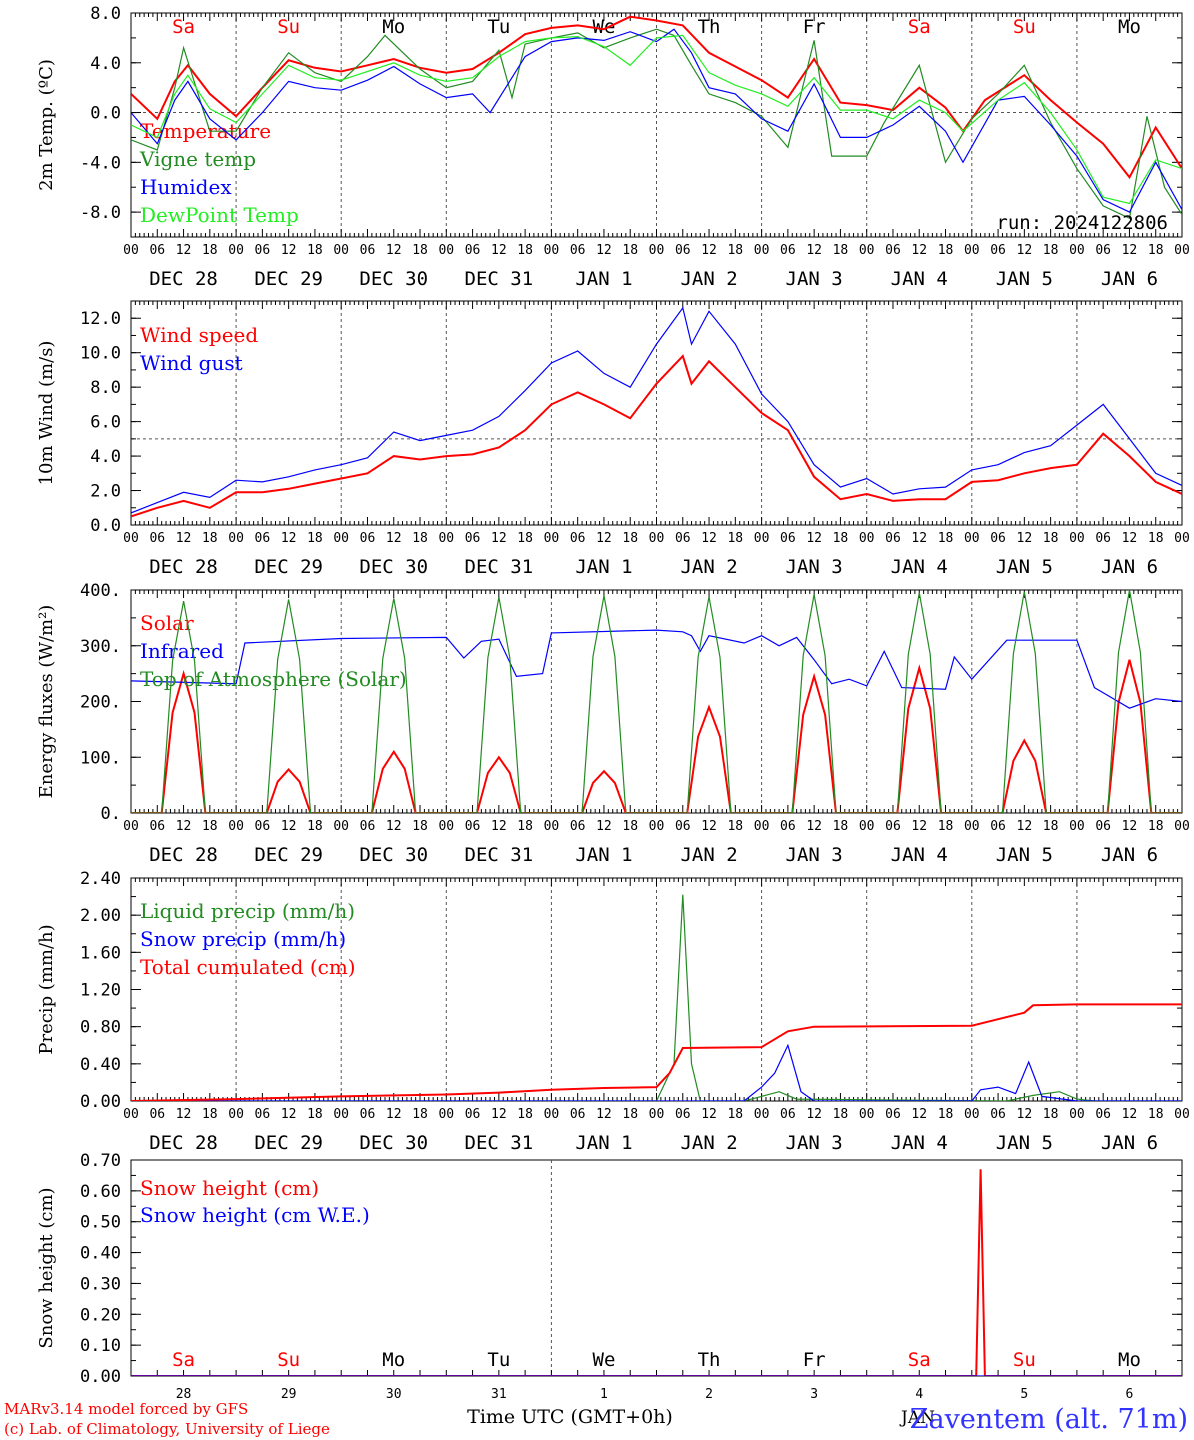 The height and width of the screenshot is (1440, 1194). I want to click on y-tick-label: -8.0, so click(100, 213).